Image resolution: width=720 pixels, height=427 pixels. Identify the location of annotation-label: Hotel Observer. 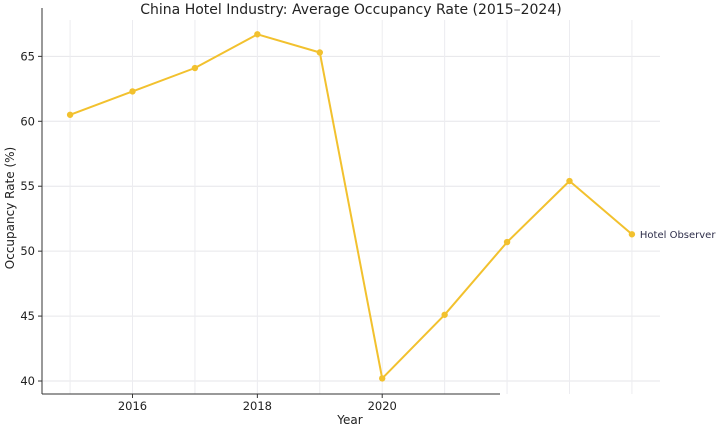
(678, 235).